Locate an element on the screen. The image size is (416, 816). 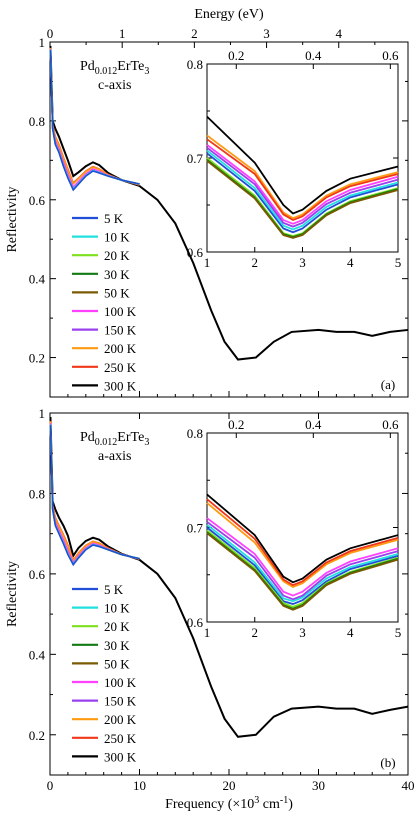
x-axis-label-part: -1 is located at coordinates (284, 800).